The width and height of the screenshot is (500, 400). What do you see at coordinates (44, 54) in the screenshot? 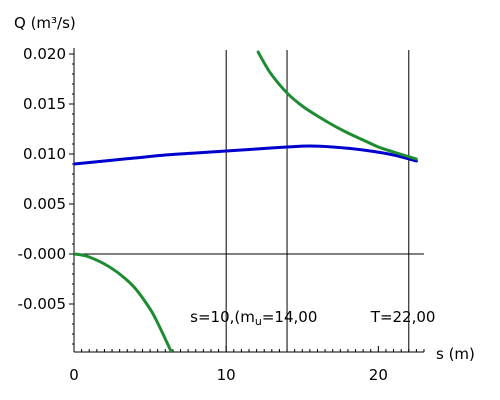
I see `y-tick-label-0: 0.020` at bounding box center [44, 54].